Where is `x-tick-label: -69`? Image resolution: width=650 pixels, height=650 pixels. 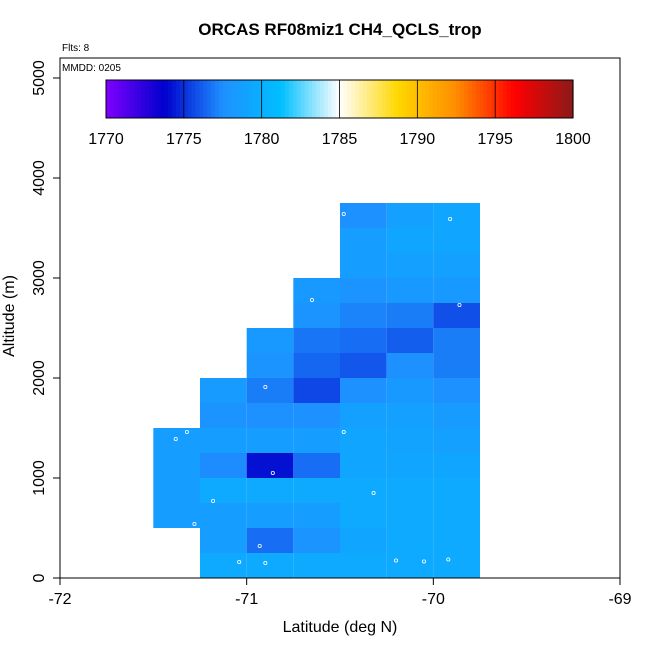
x-tick-label: -69 is located at coordinates (619, 599).